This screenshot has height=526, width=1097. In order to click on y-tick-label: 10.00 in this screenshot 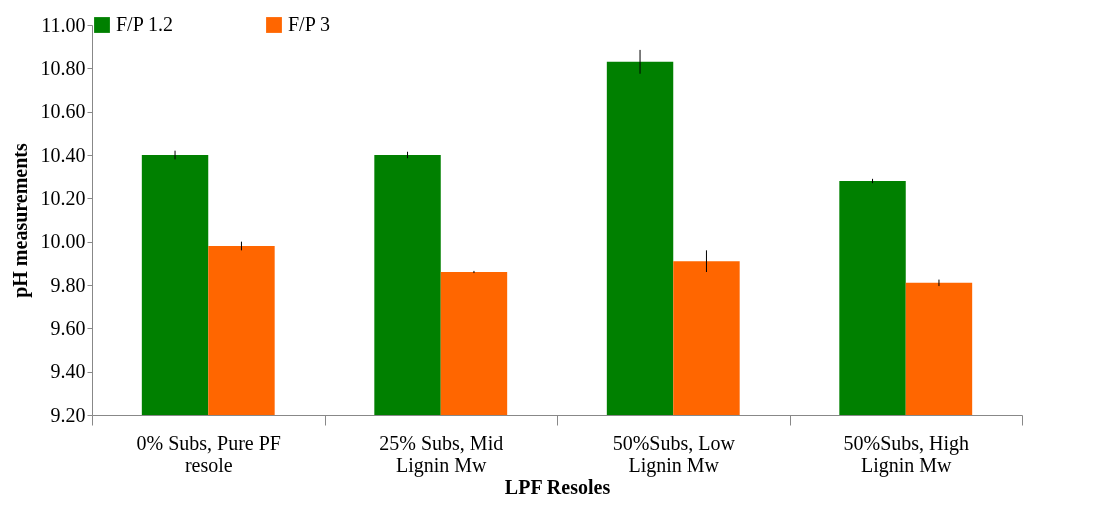, I will do `click(63, 241)`.